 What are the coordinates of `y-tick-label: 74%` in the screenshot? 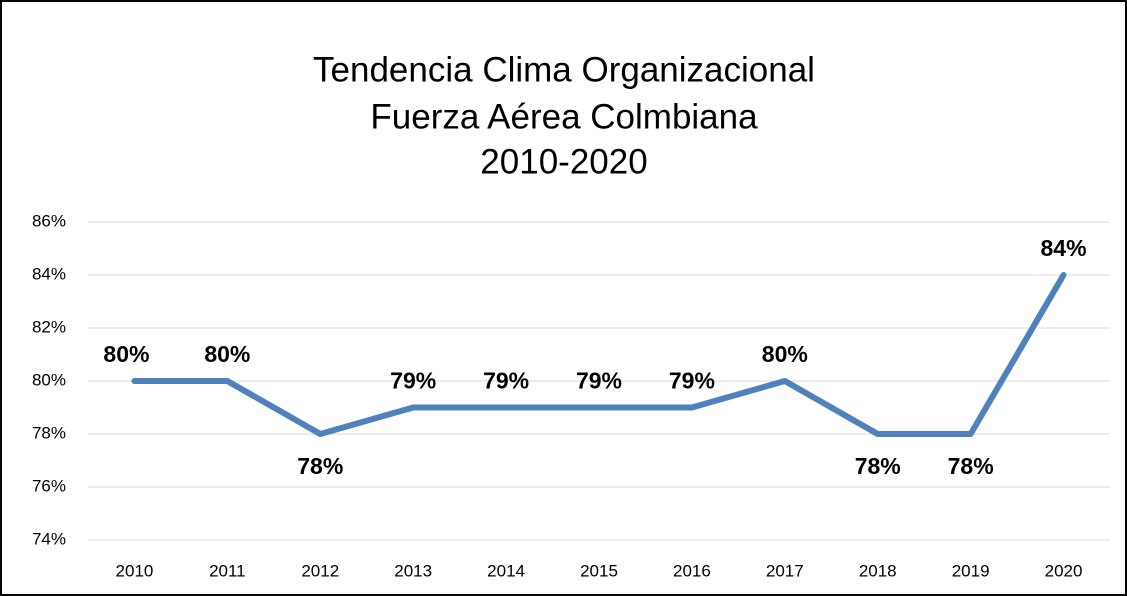 It's located at (49, 538).